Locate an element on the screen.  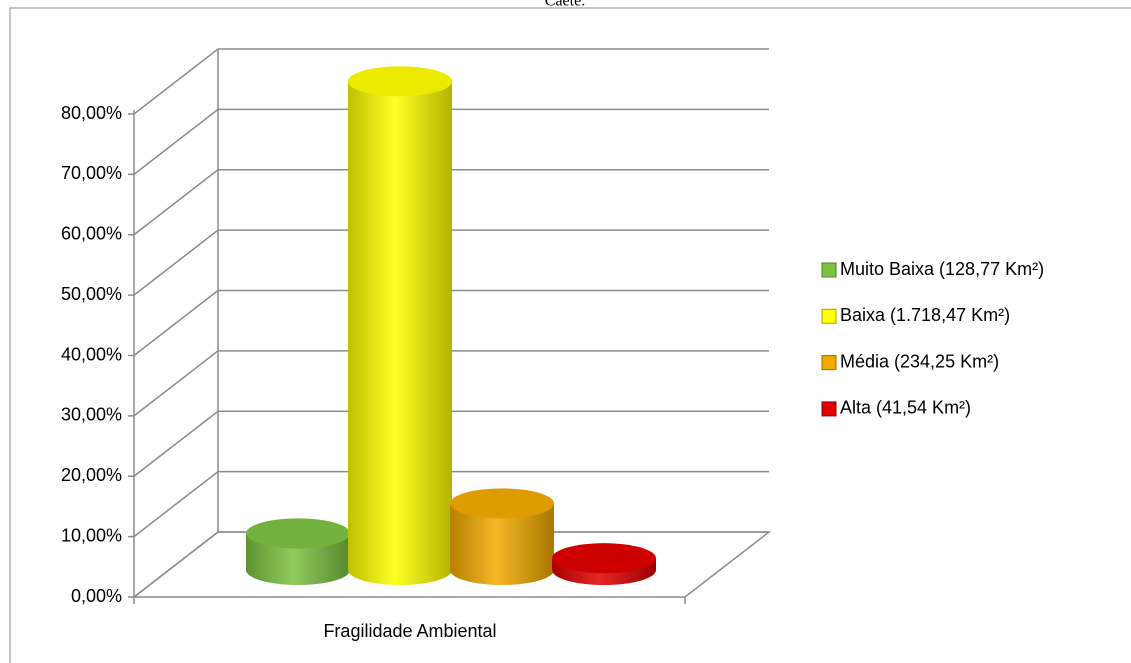
y-tick-label: 60,00% is located at coordinates (91, 234).